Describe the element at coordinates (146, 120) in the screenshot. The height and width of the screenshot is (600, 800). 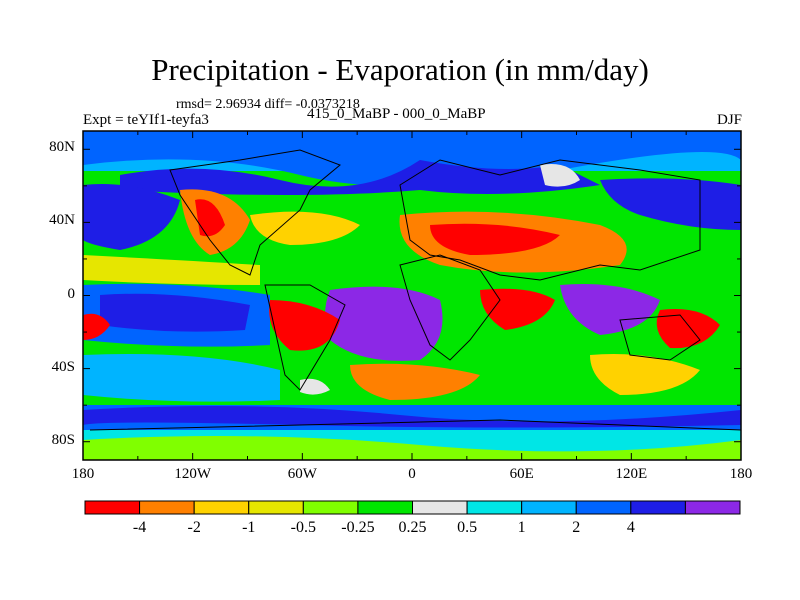
I see `experiment-label: Expt = teYIf1-teyfa3` at that location.